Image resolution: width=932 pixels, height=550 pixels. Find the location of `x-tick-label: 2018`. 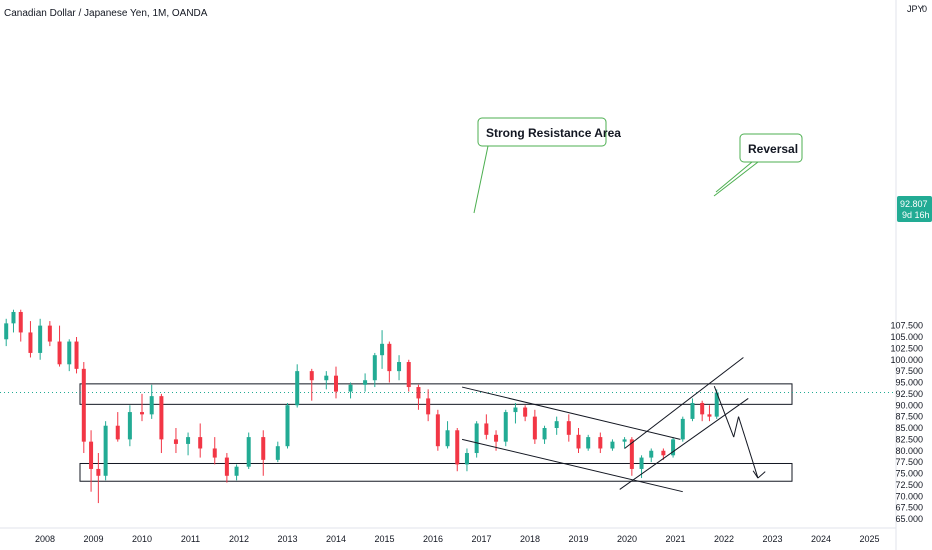

x-tick-label: 2018 is located at coordinates (530, 539).